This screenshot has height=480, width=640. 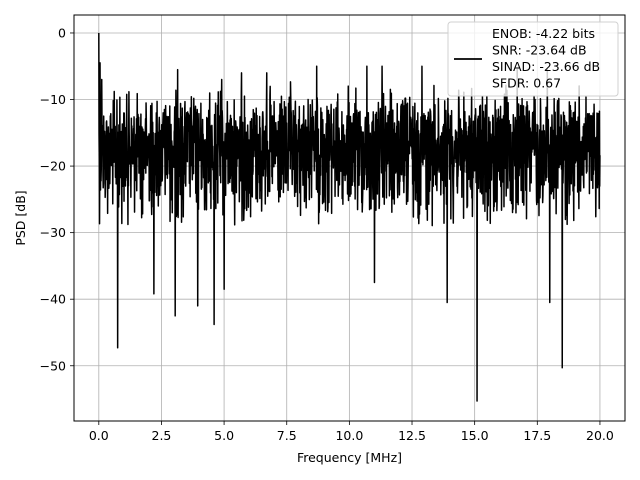 What do you see at coordinates (57, 199) in the screenshot?
I see `y-axis-ticks: 0 −10 −20 −30 −40 −50` at bounding box center [57, 199].